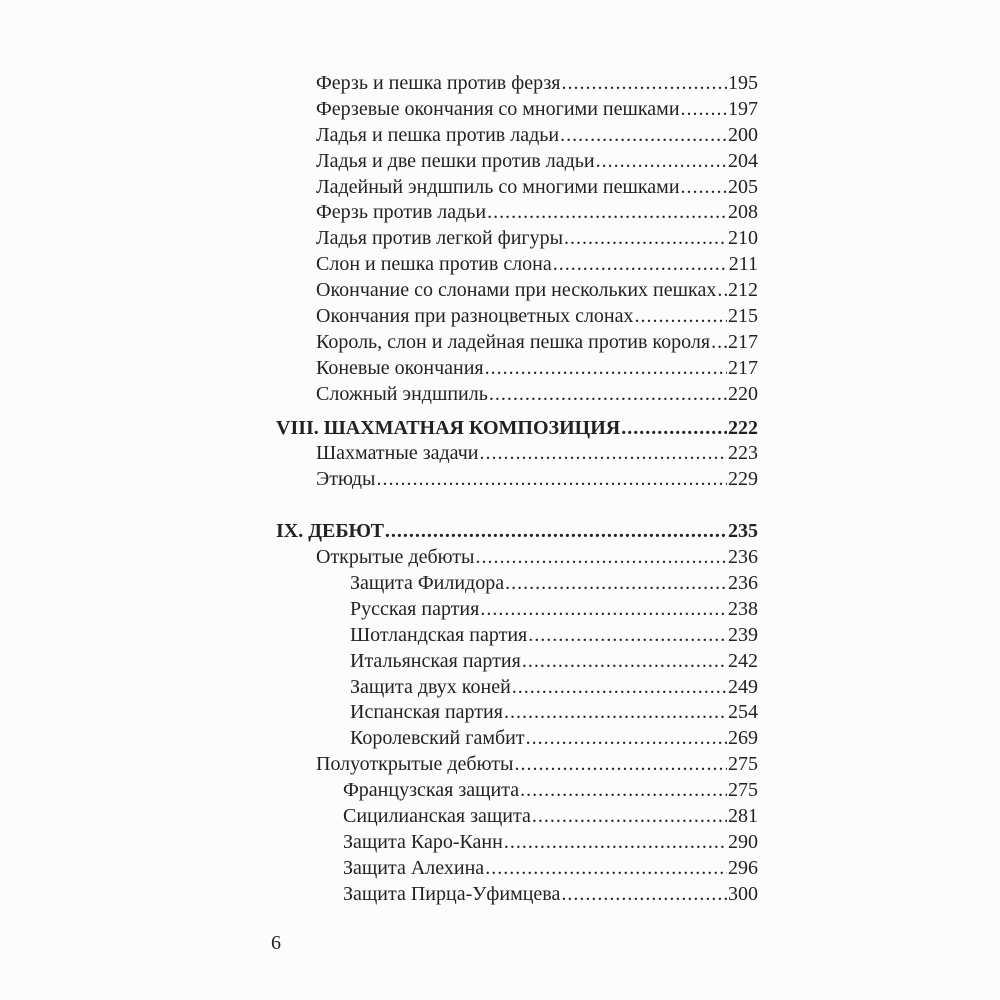  I want to click on toc-entry: Русская партия 238, so click(517, 610).